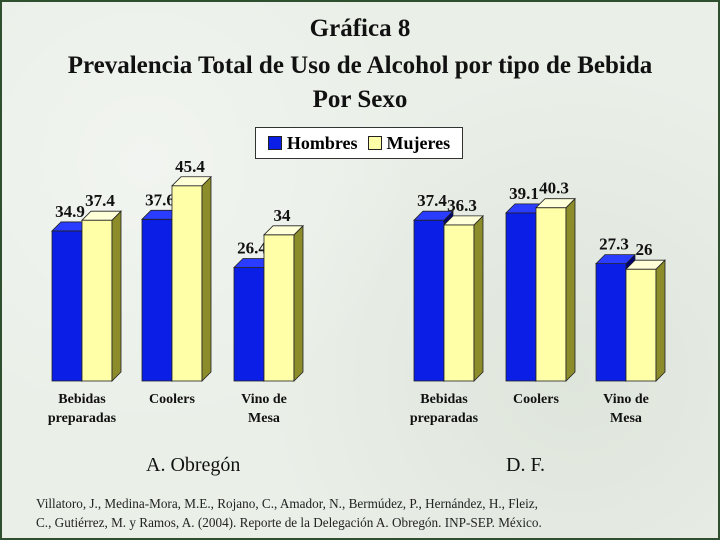 The height and width of the screenshot is (540, 720). Describe the element at coordinates (172, 399) in the screenshot. I see `category-label-1-2-line-1: Coolers` at that location.